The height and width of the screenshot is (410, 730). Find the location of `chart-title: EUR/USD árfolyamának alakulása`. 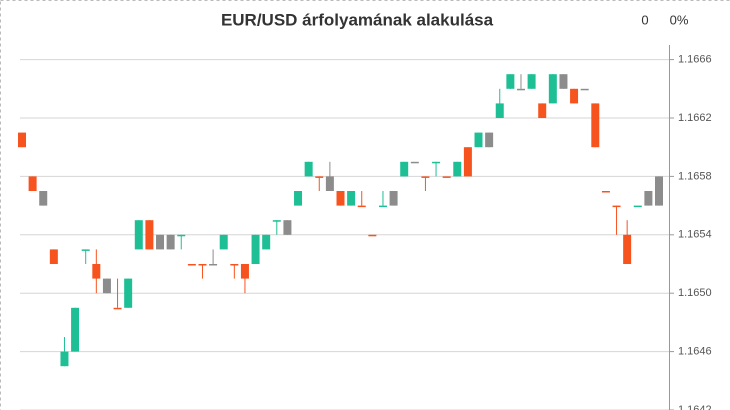

chart-title: EUR/USD árfolyamának alakulása is located at coordinates (357, 19).